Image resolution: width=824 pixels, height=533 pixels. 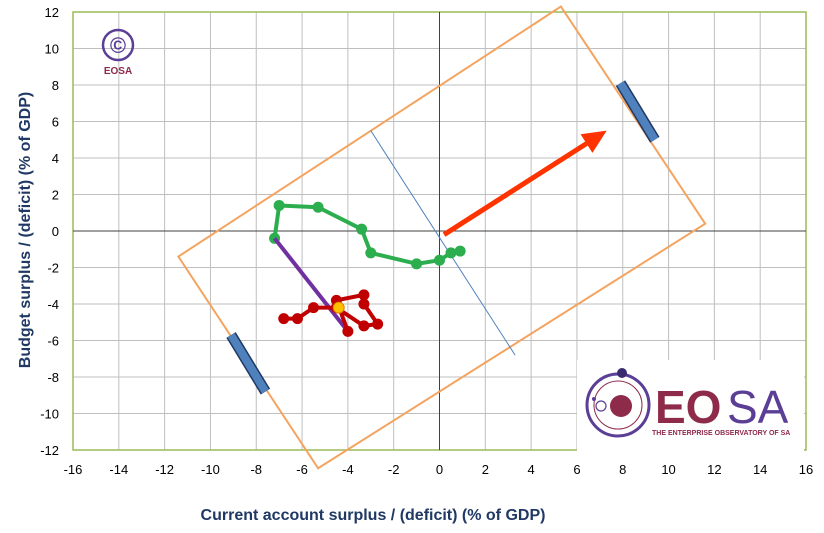 What do you see at coordinates (55, 122) in the screenshot?
I see `y-tick-label: 6` at bounding box center [55, 122].